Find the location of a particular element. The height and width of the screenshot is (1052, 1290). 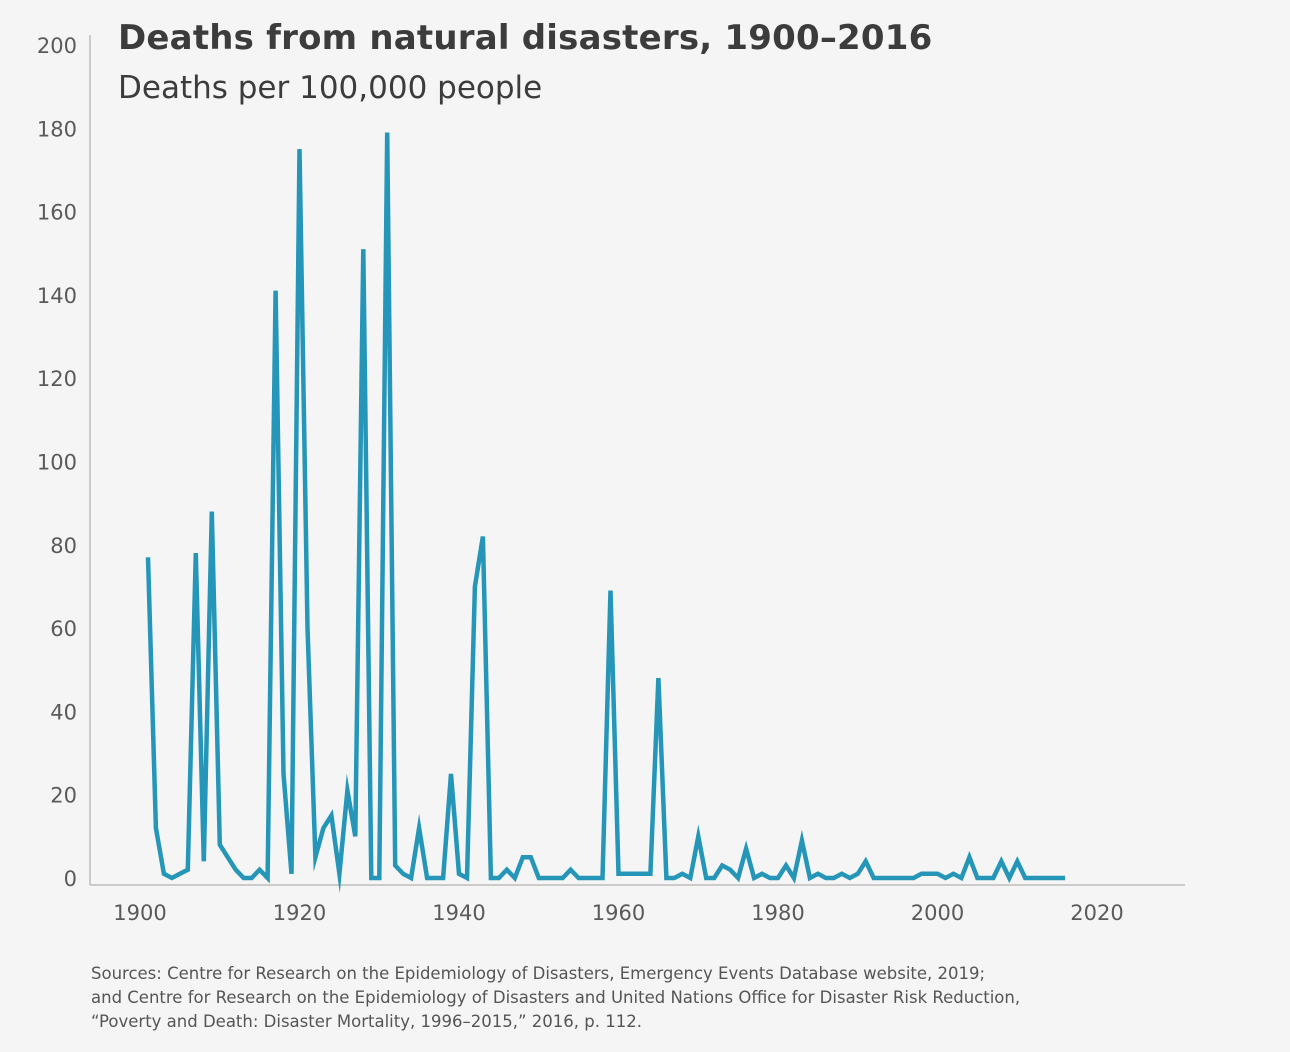

x-tick-label: 1920 is located at coordinates (299, 913).